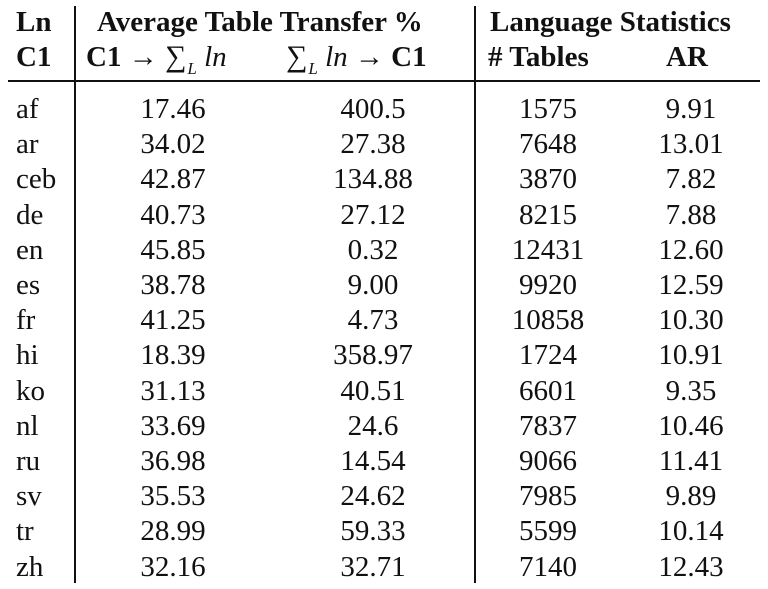  What do you see at coordinates (373, 144) in the screenshot?
I see `cell-ln-to-c1: 27.38` at bounding box center [373, 144].